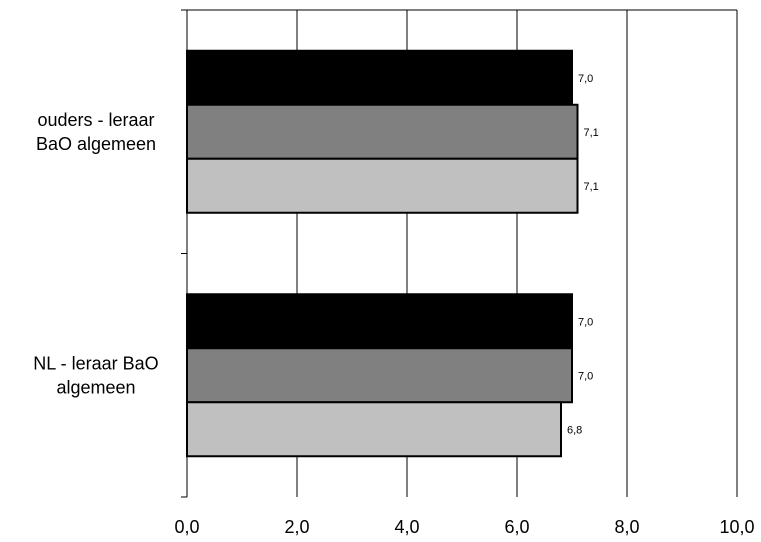 The height and width of the screenshot is (542, 761). I want to click on data-label-cat0-series2: 7,1, so click(591, 187).